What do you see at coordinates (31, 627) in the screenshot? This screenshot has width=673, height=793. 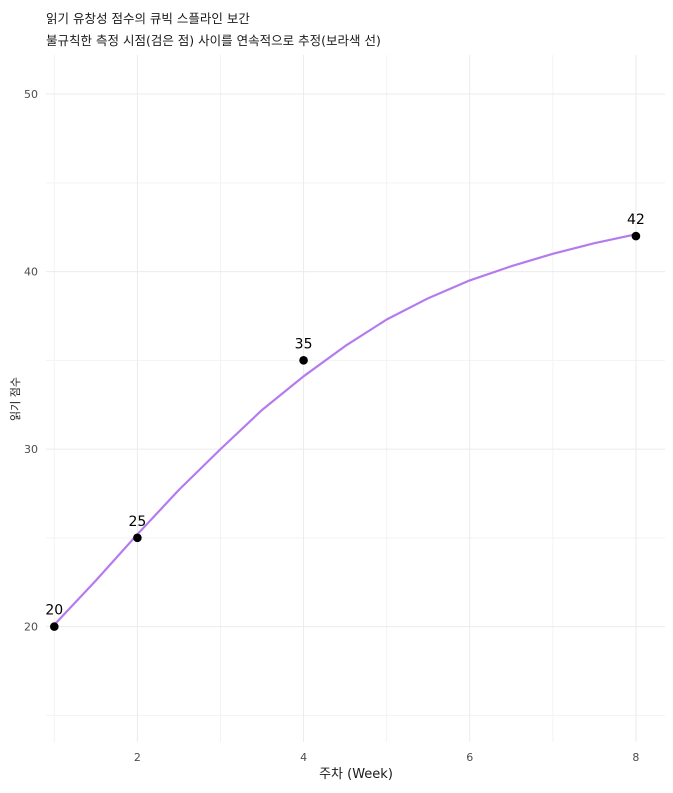 I see `y-tick-label: 20` at bounding box center [31, 627].